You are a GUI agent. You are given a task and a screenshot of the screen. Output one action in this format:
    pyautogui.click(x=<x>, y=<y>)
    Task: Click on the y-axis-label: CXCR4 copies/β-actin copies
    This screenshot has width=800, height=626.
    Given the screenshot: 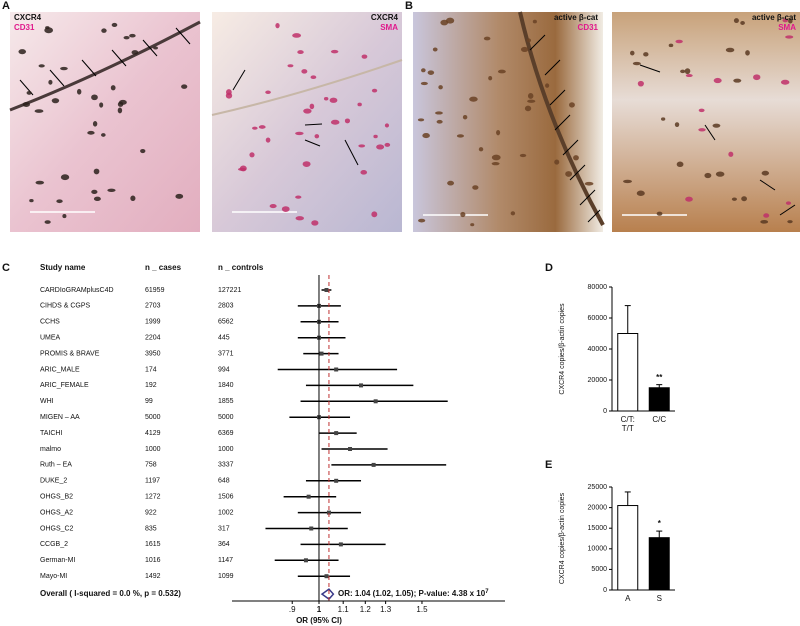 What is the action you would take?
    pyautogui.click(x=562, y=538)
    